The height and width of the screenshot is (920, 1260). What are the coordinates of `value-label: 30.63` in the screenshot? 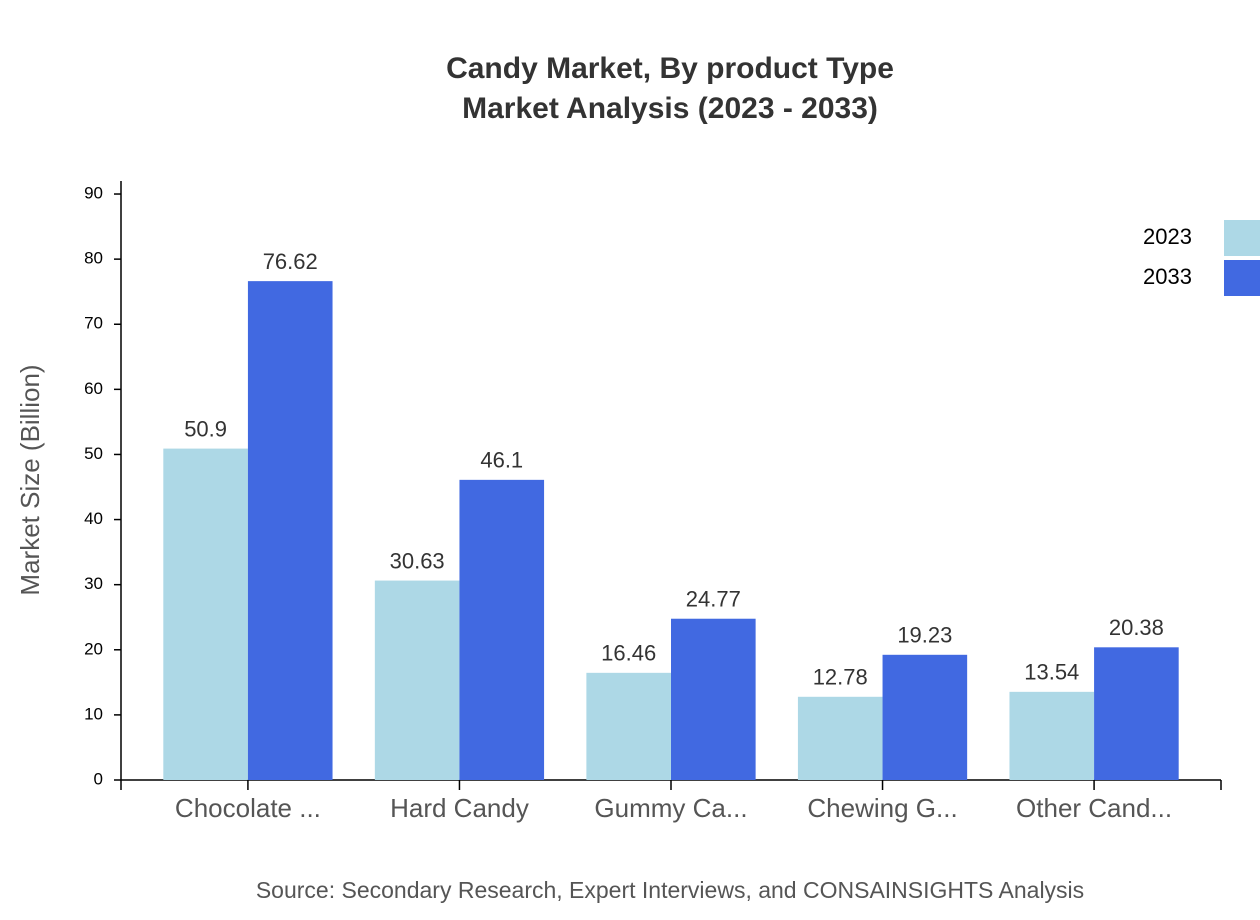 It's located at (417, 560).